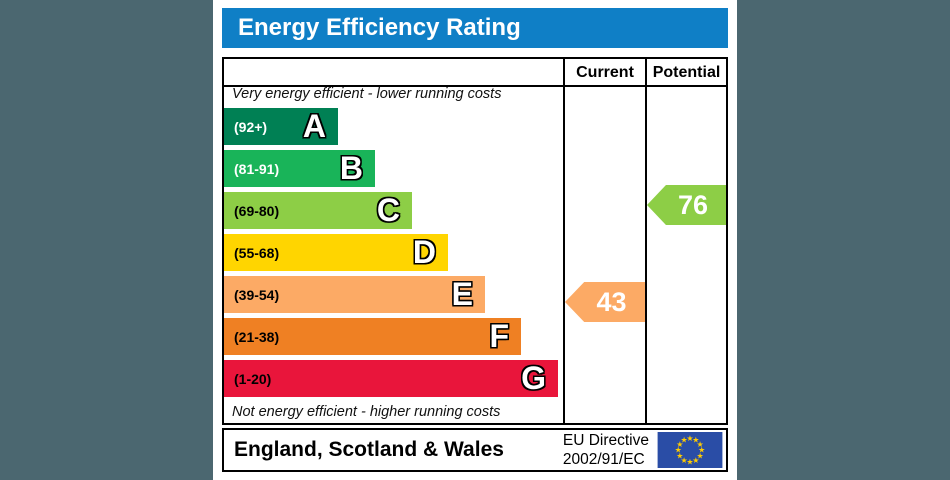 The height and width of the screenshot is (480, 950). I want to click on potential-column-header: Potential, so click(686, 72).